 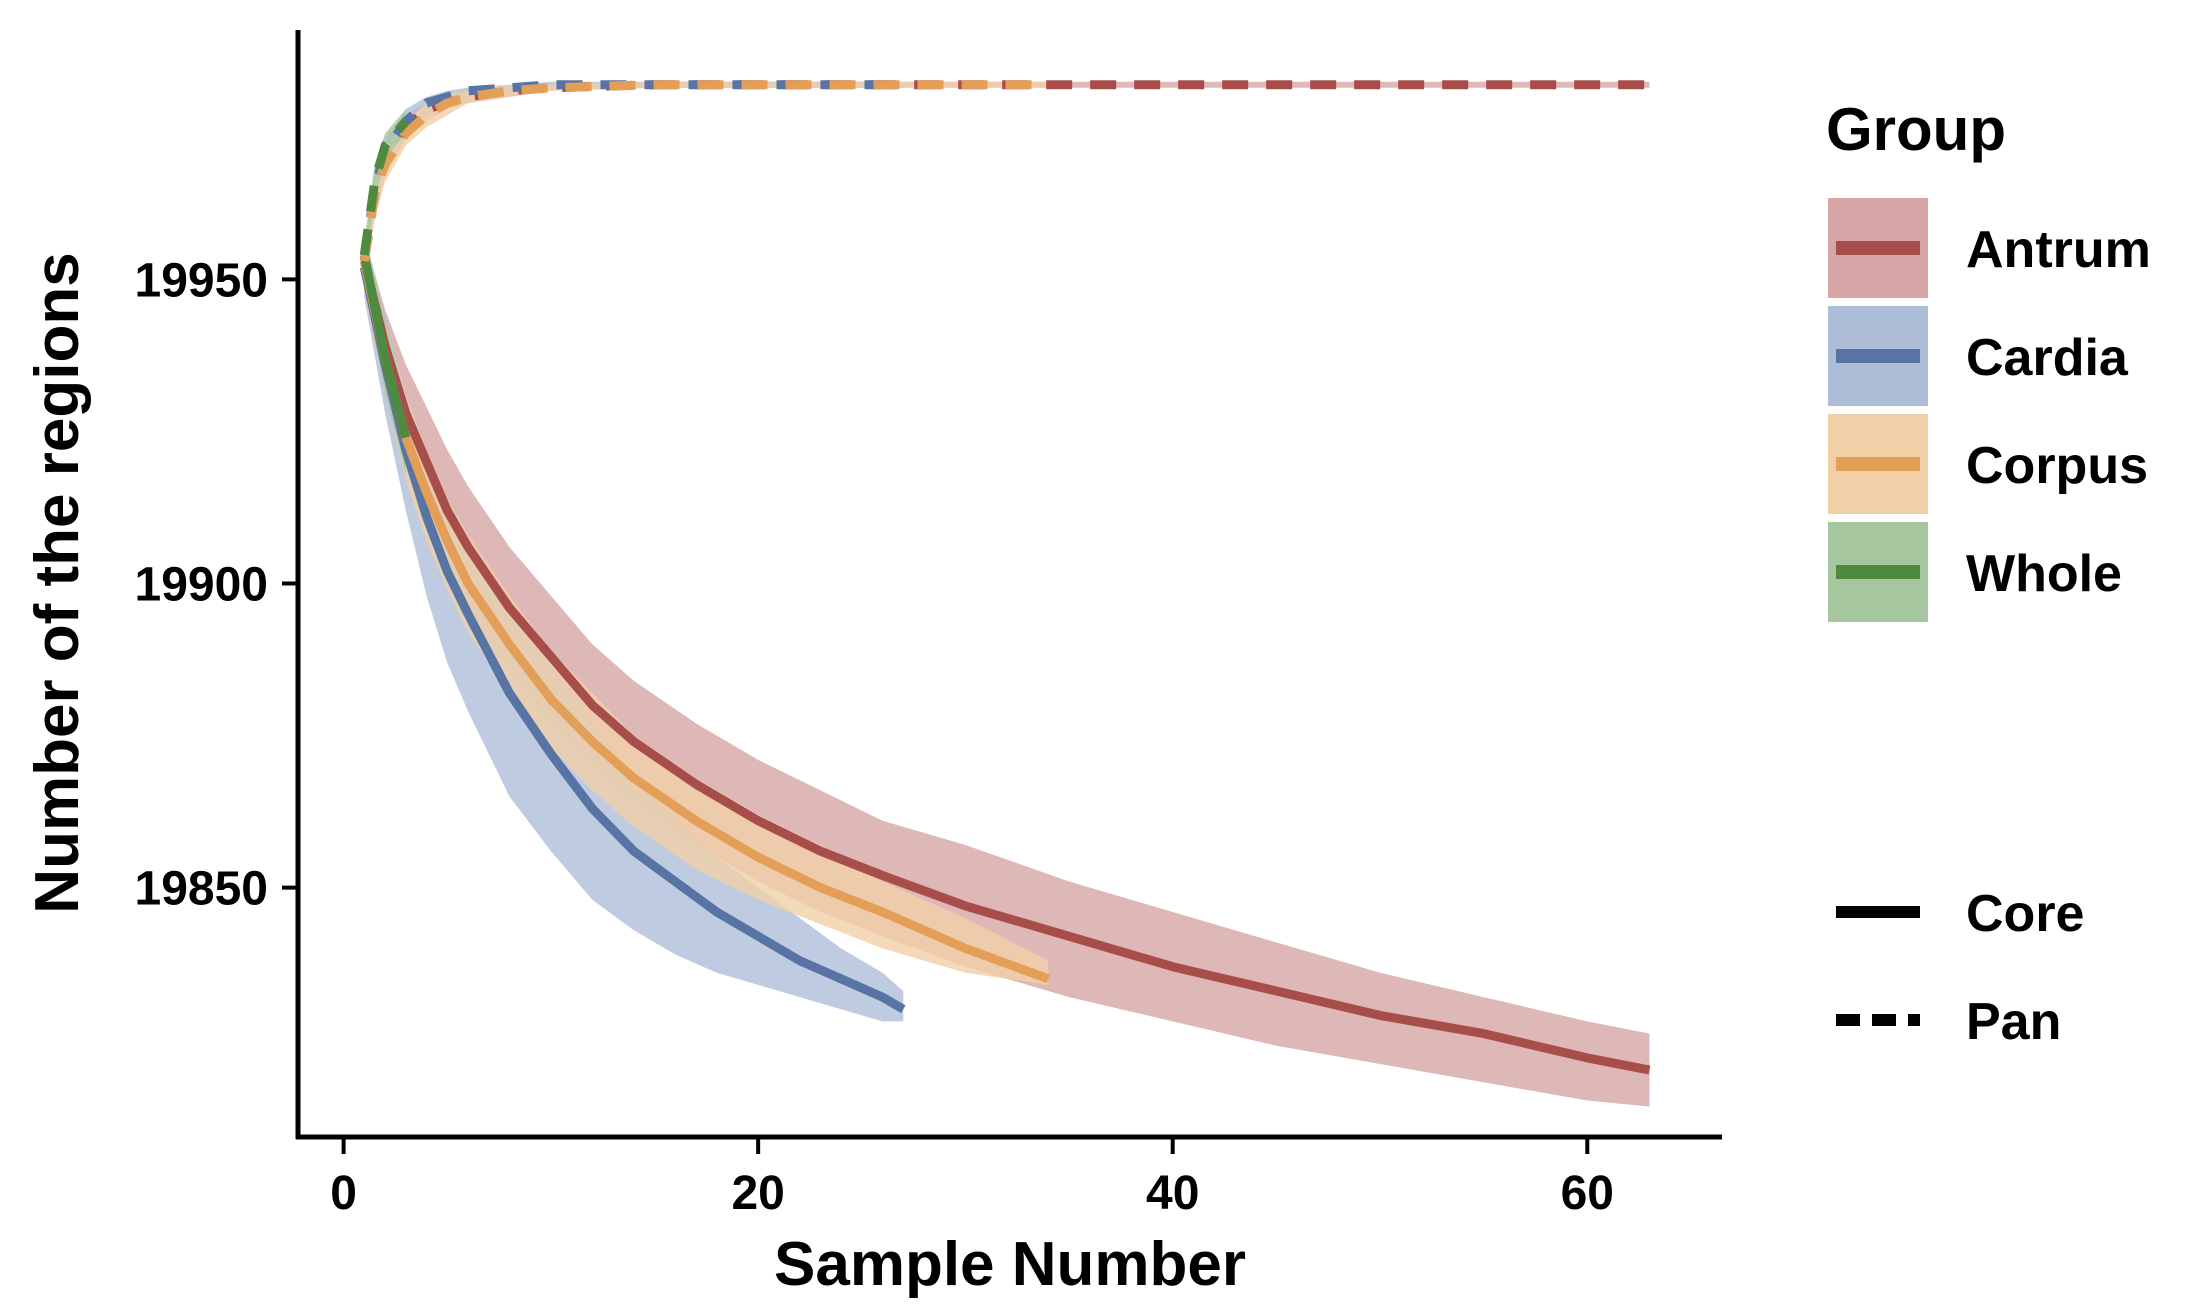 What do you see at coordinates (385, 346) in the screenshot?
I see `line-whole-core` at bounding box center [385, 346].